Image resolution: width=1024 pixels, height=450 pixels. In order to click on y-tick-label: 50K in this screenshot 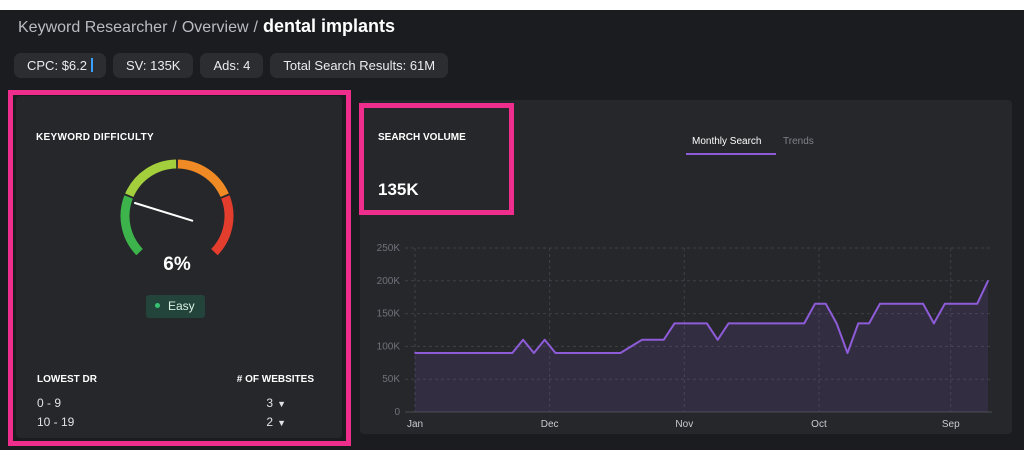, I will do `click(391, 379)`.